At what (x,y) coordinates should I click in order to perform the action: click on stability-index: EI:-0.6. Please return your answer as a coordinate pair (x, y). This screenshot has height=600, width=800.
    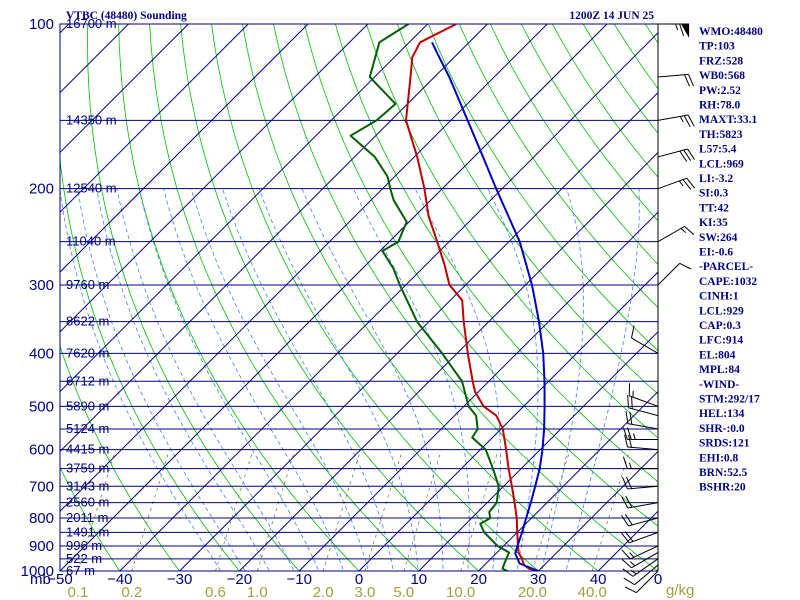
    Looking at the image, I should click on (716, 253).